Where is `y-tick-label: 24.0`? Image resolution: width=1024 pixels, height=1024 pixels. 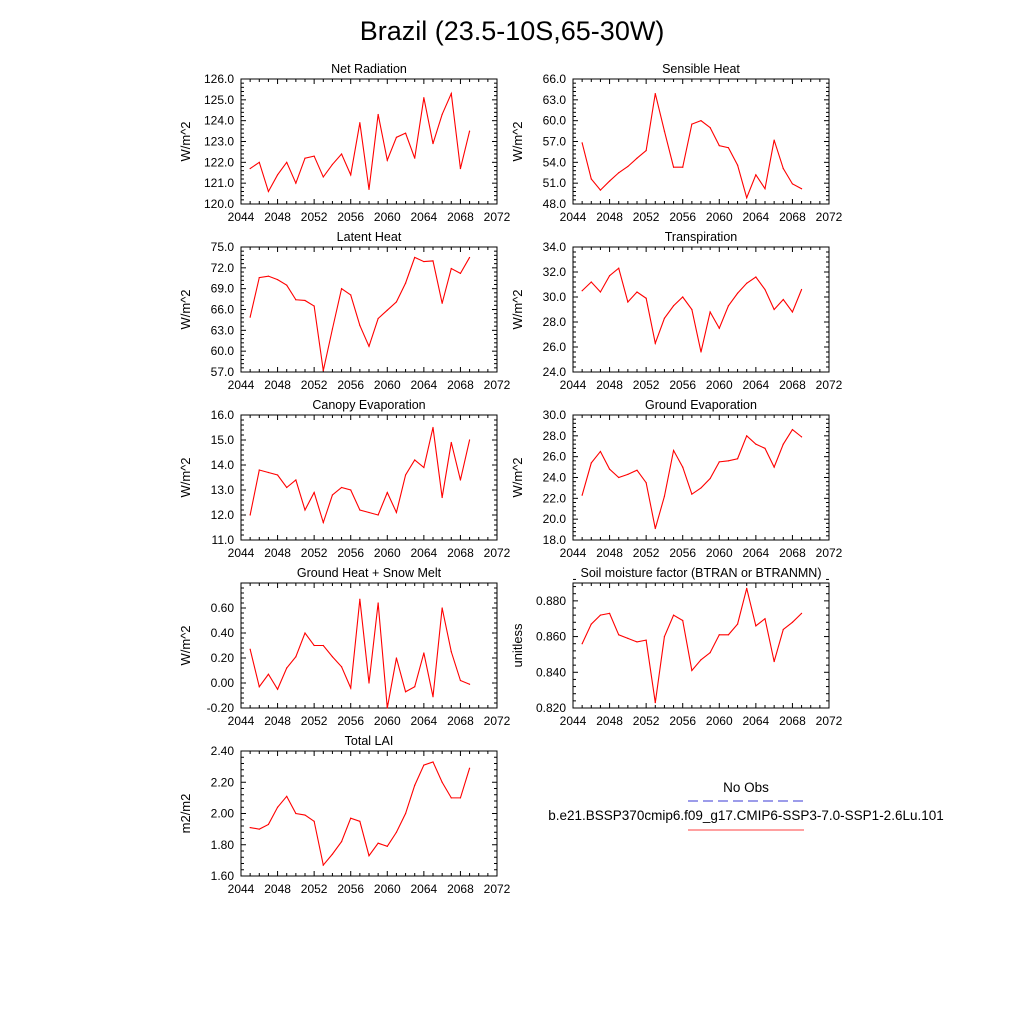 y-tick-label: 24.0 is located at coordinates (555, 372).